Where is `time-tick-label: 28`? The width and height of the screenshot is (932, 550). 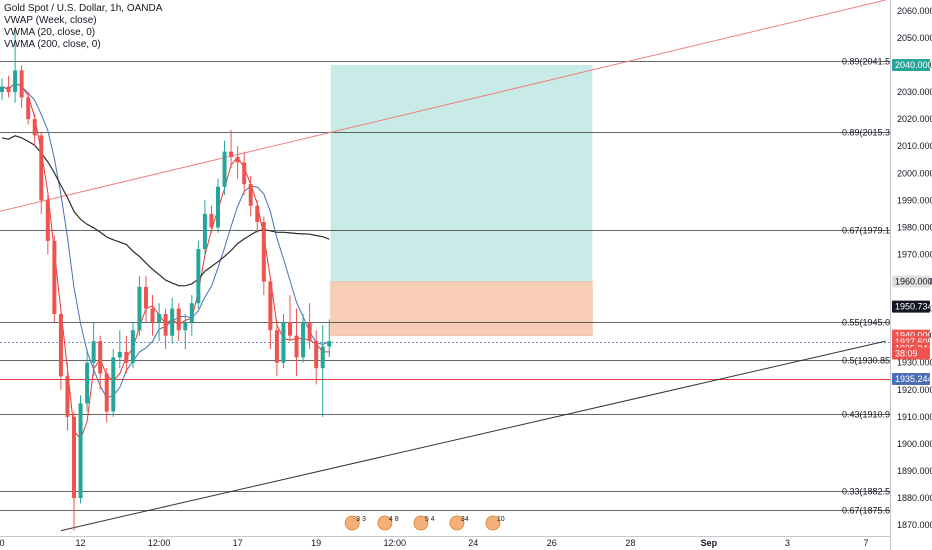
time-tick-label: 28 is located at coordinates (630, 543).